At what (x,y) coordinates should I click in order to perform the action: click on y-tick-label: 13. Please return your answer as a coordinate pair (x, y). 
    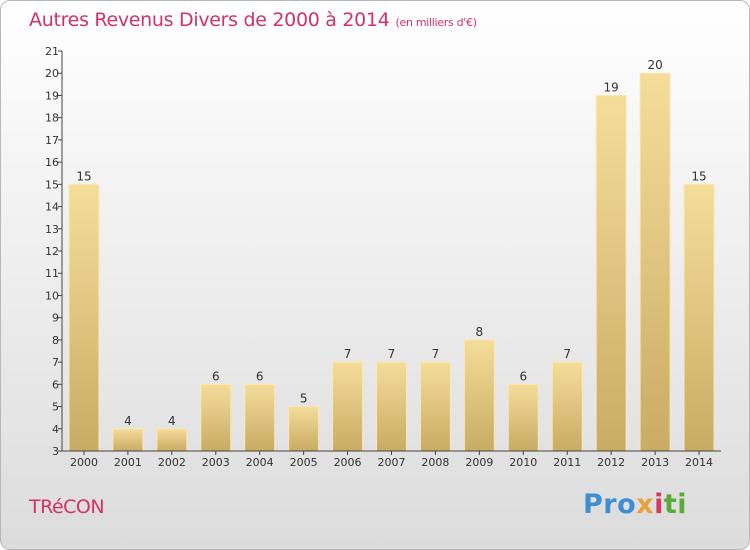
    Looking at the image, I should click on (52, 229).